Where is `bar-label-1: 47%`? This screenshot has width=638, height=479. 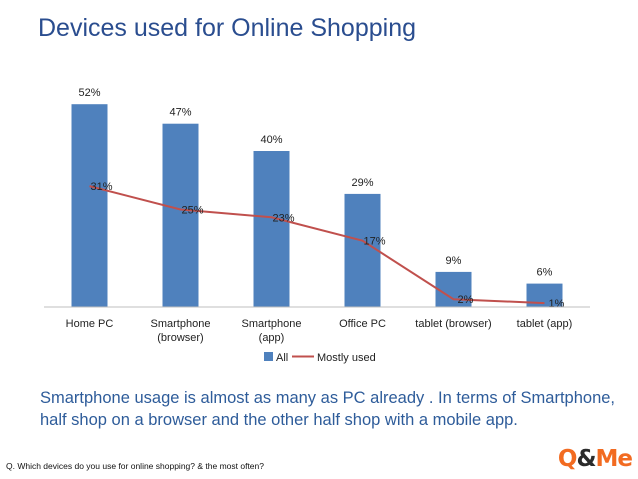
bar-label-1: 47% is located at coordinates (180, 113).